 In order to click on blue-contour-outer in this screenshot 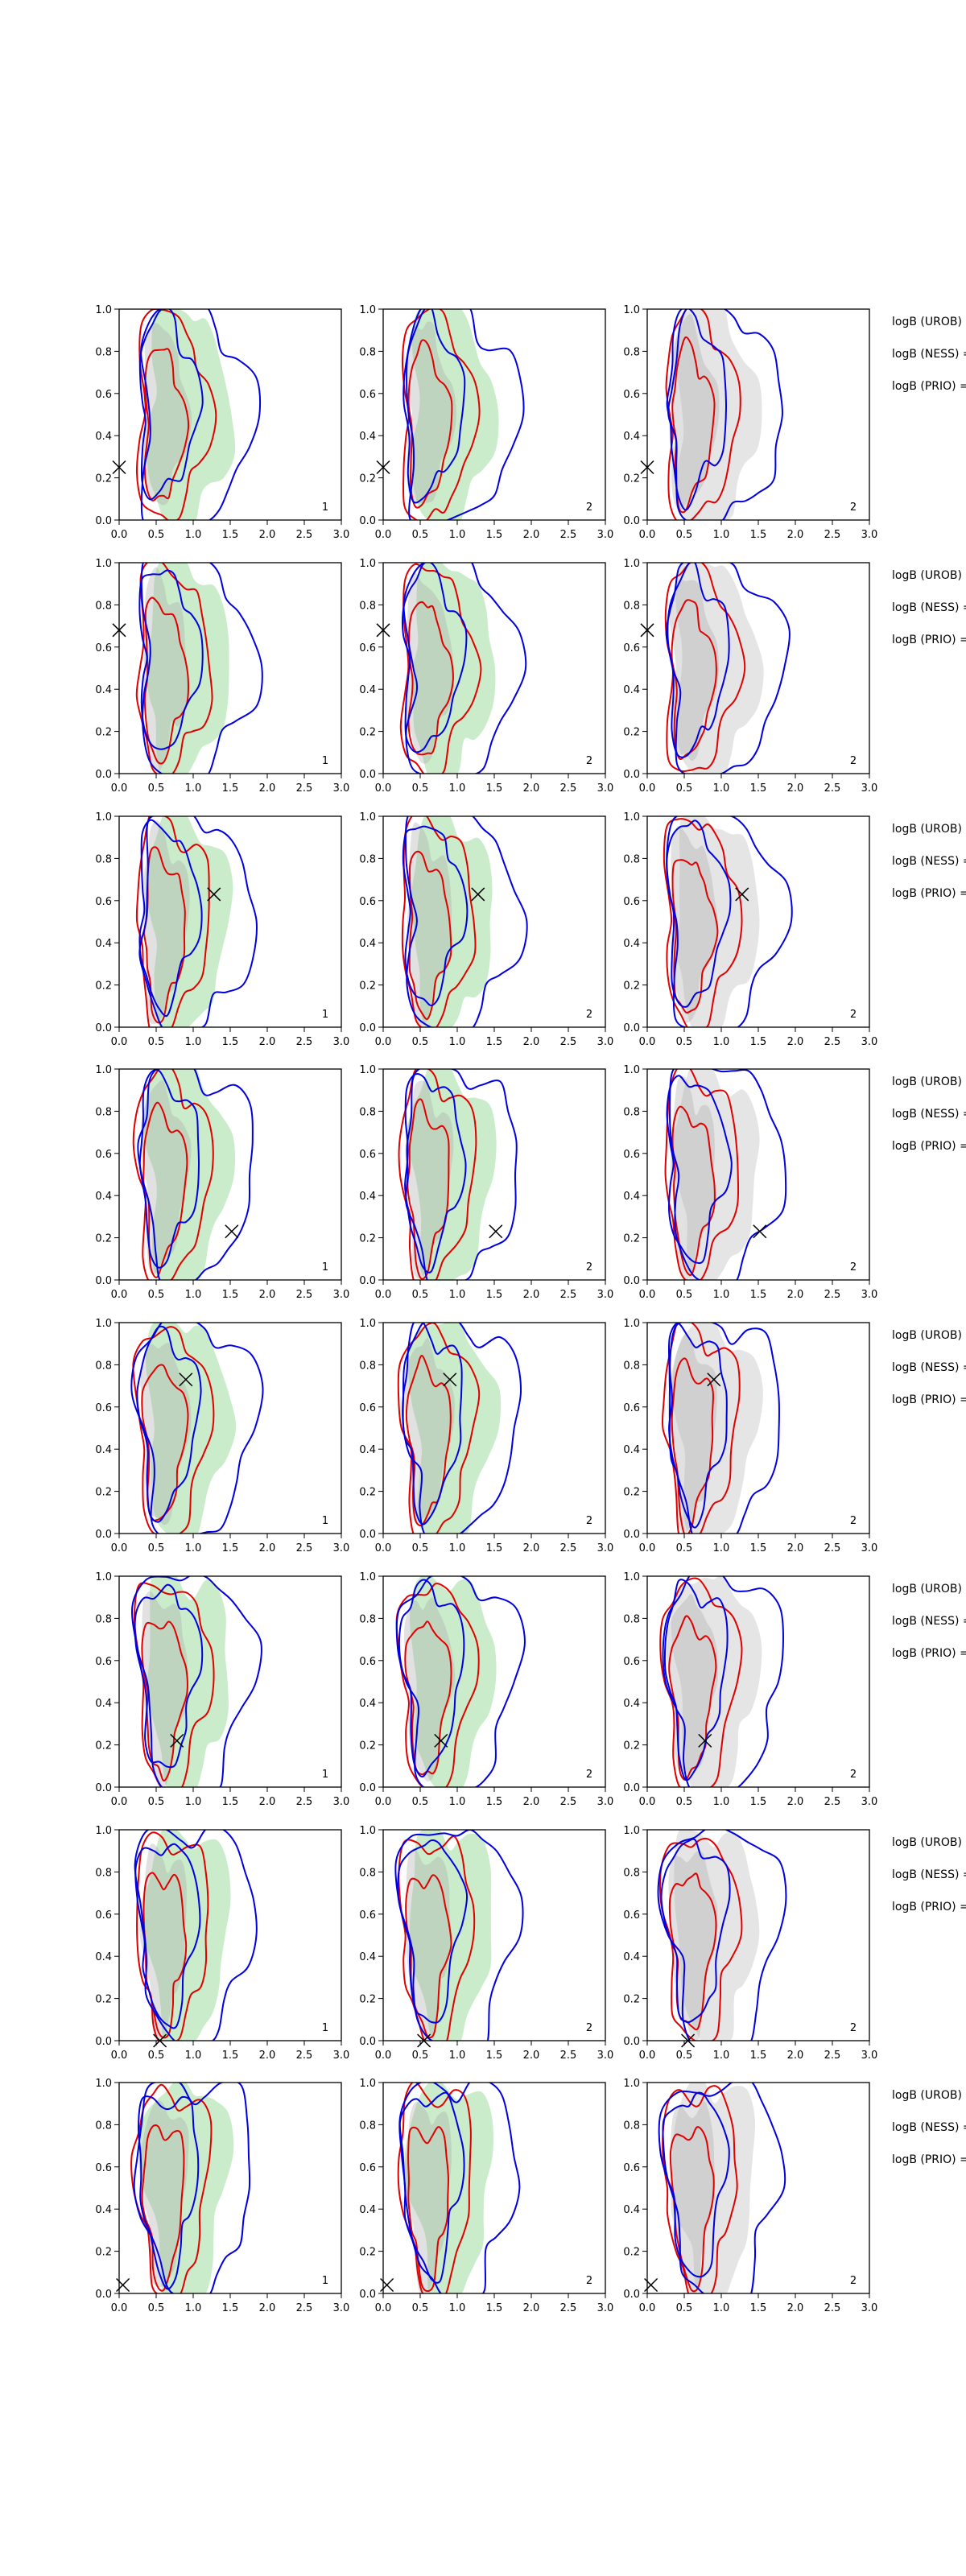, I will do `click(466, 921)`.